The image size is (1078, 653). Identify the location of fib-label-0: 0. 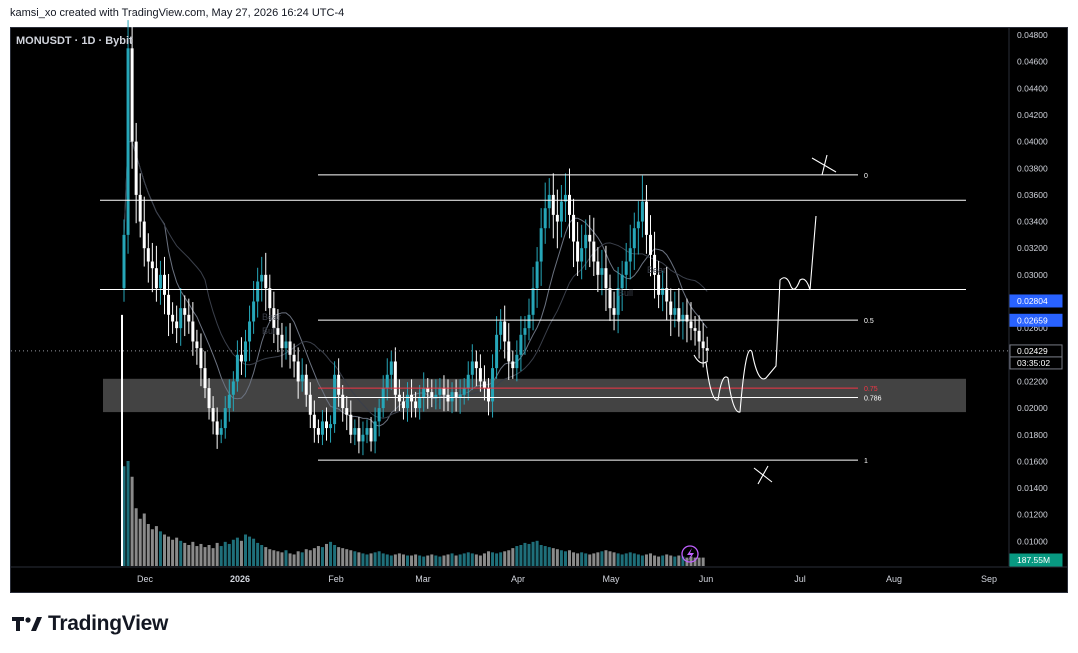
(866, 176).